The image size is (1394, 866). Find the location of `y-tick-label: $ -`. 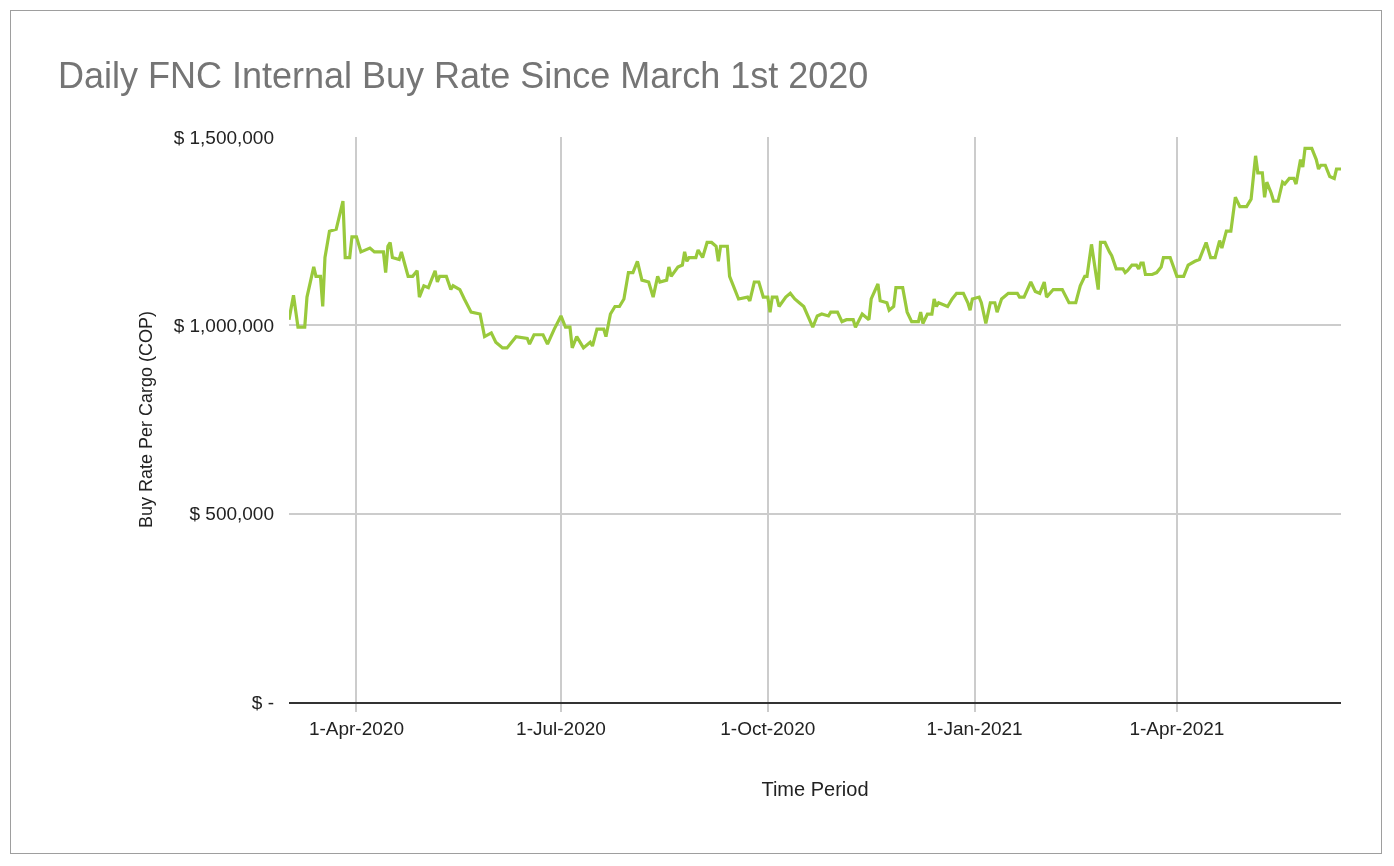

y-tick-label: $ - is located at coordinates (262, 702).